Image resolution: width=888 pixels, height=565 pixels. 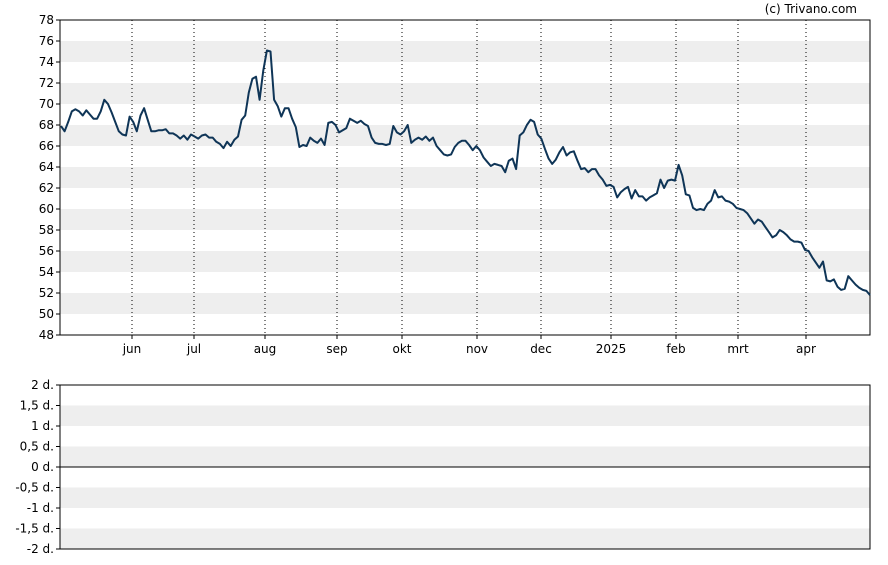 I want to click on x-tick-label: sep, so click(x=336, y=349).